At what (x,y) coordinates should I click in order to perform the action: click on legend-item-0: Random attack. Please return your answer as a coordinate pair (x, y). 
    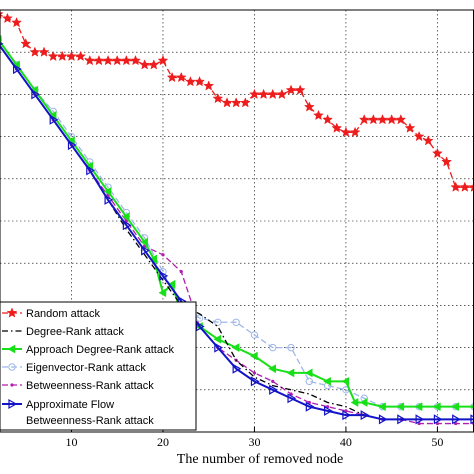
    Looking at the image, I should click on (51, 313).